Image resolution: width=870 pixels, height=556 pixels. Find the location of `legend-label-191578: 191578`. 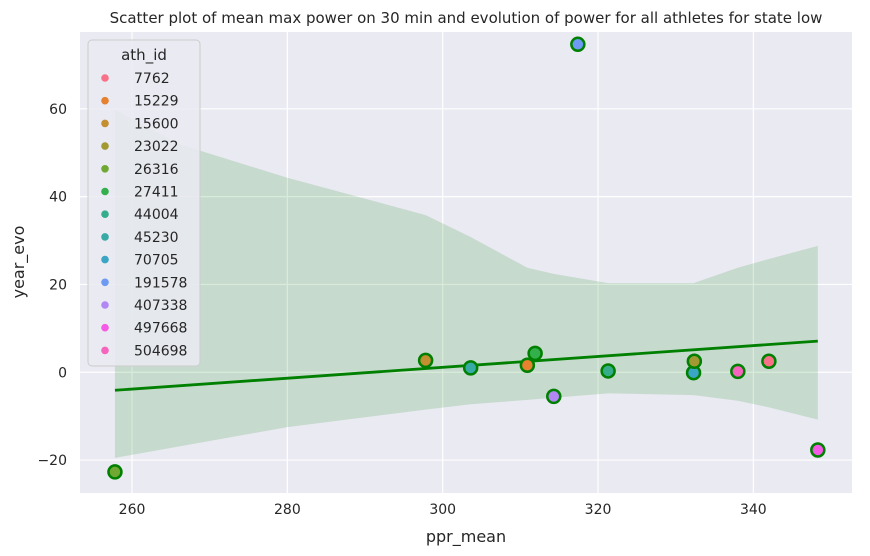

legend-label-191578: 191578 is located at coordinates (160, 283).